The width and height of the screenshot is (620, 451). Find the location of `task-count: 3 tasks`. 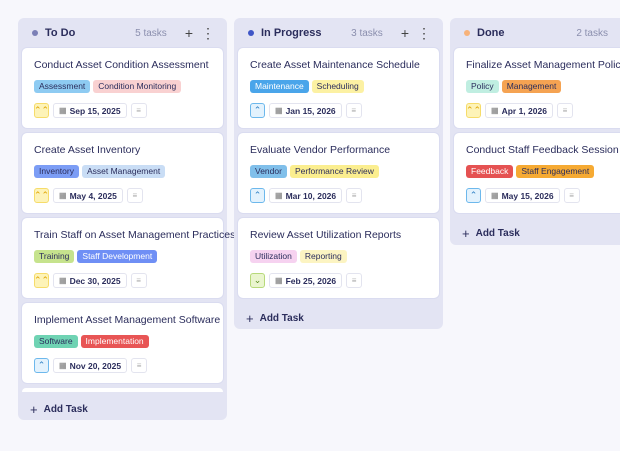

task-count: 3 tasks is located at coordinates (367, 33).